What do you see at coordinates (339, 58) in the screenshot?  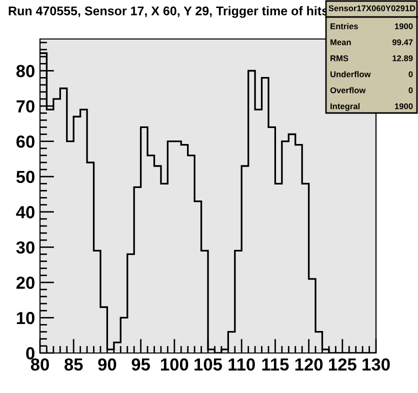 I see `annotation: RMS` at bounding box center [339, 58].